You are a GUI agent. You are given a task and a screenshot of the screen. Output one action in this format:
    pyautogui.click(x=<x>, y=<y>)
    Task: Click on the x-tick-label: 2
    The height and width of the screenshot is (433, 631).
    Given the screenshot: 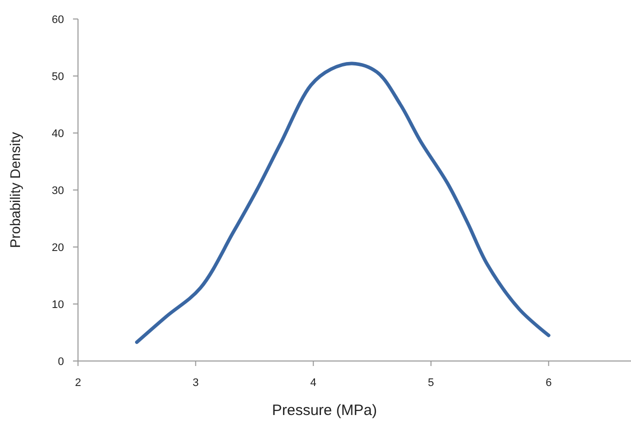 What is the action you would take?
    pyautogui.click(x=78, y=383)
    